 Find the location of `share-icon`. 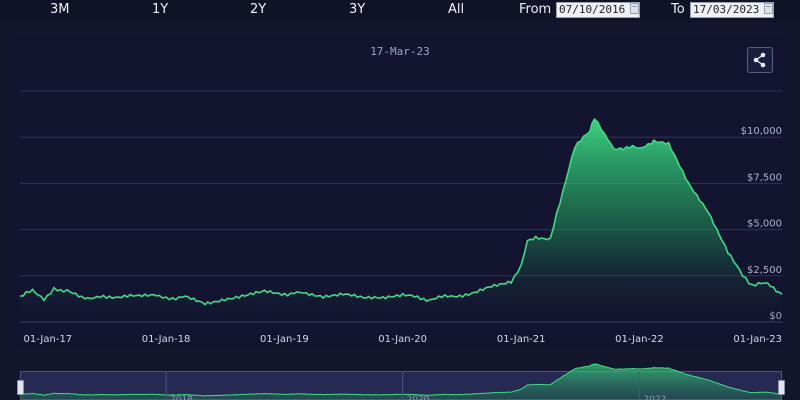

share-icon is located at coordinates (759, 60).